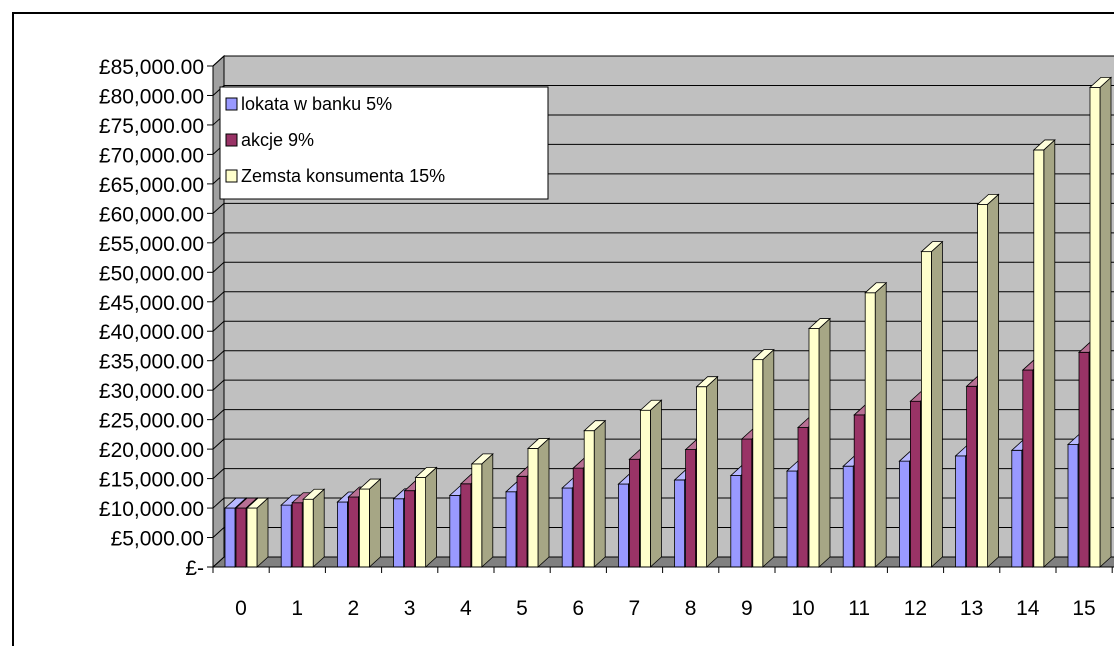 The image size is (1114, 646). I want to click on y-tick-label: £30,000.00, so click(151, 391).